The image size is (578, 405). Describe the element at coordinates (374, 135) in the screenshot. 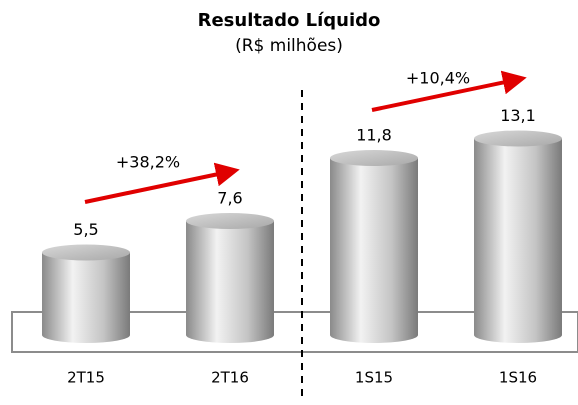

I see `value-label: 11,8` at that location.